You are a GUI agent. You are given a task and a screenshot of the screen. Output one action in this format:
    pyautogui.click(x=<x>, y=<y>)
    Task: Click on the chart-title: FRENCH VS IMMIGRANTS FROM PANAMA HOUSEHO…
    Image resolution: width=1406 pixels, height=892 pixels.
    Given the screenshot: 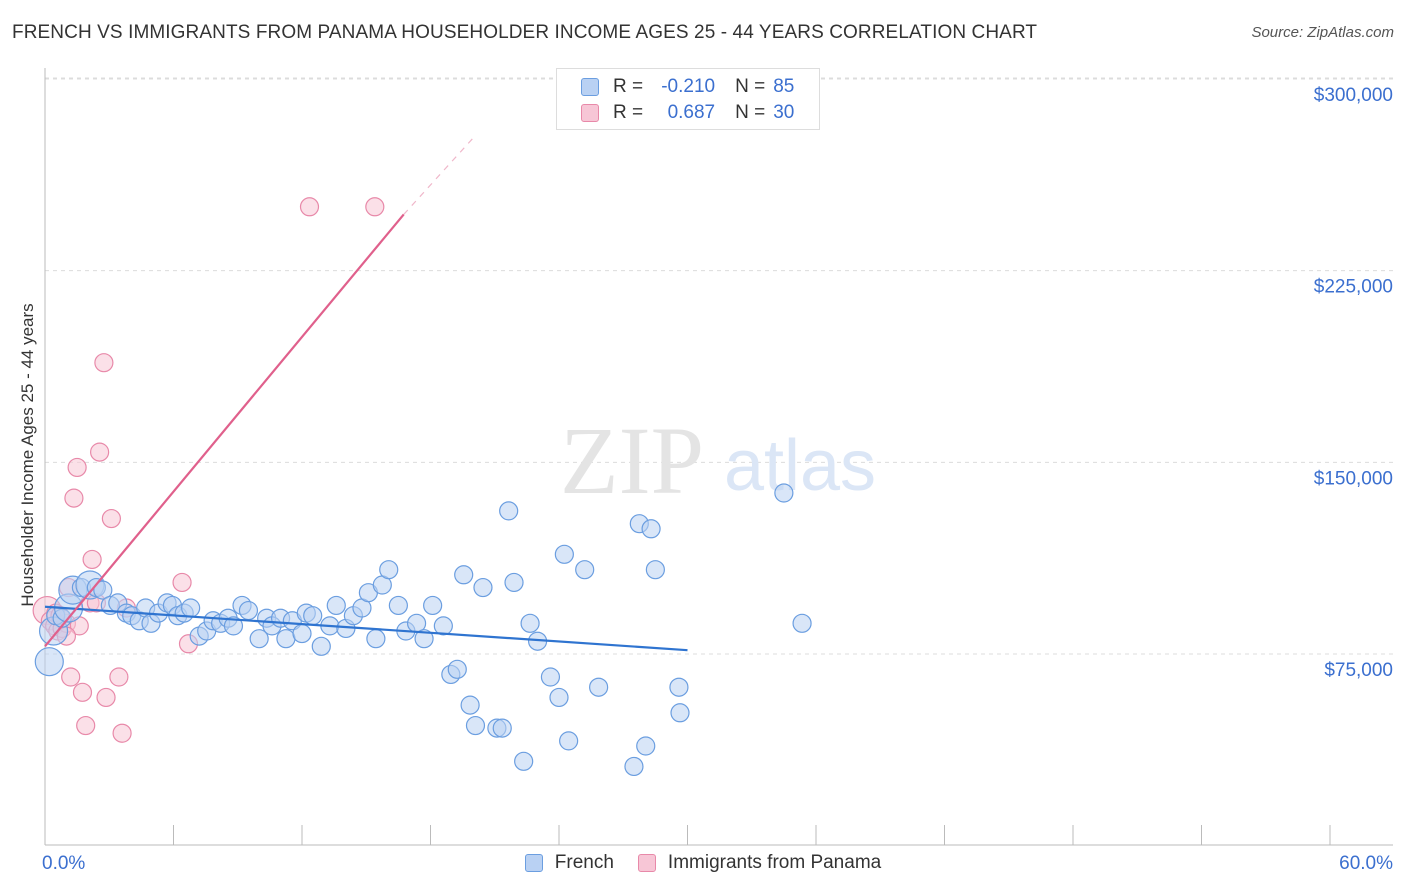 What is the action you would take?
    pyautogui.click(x=525, y=32)
    